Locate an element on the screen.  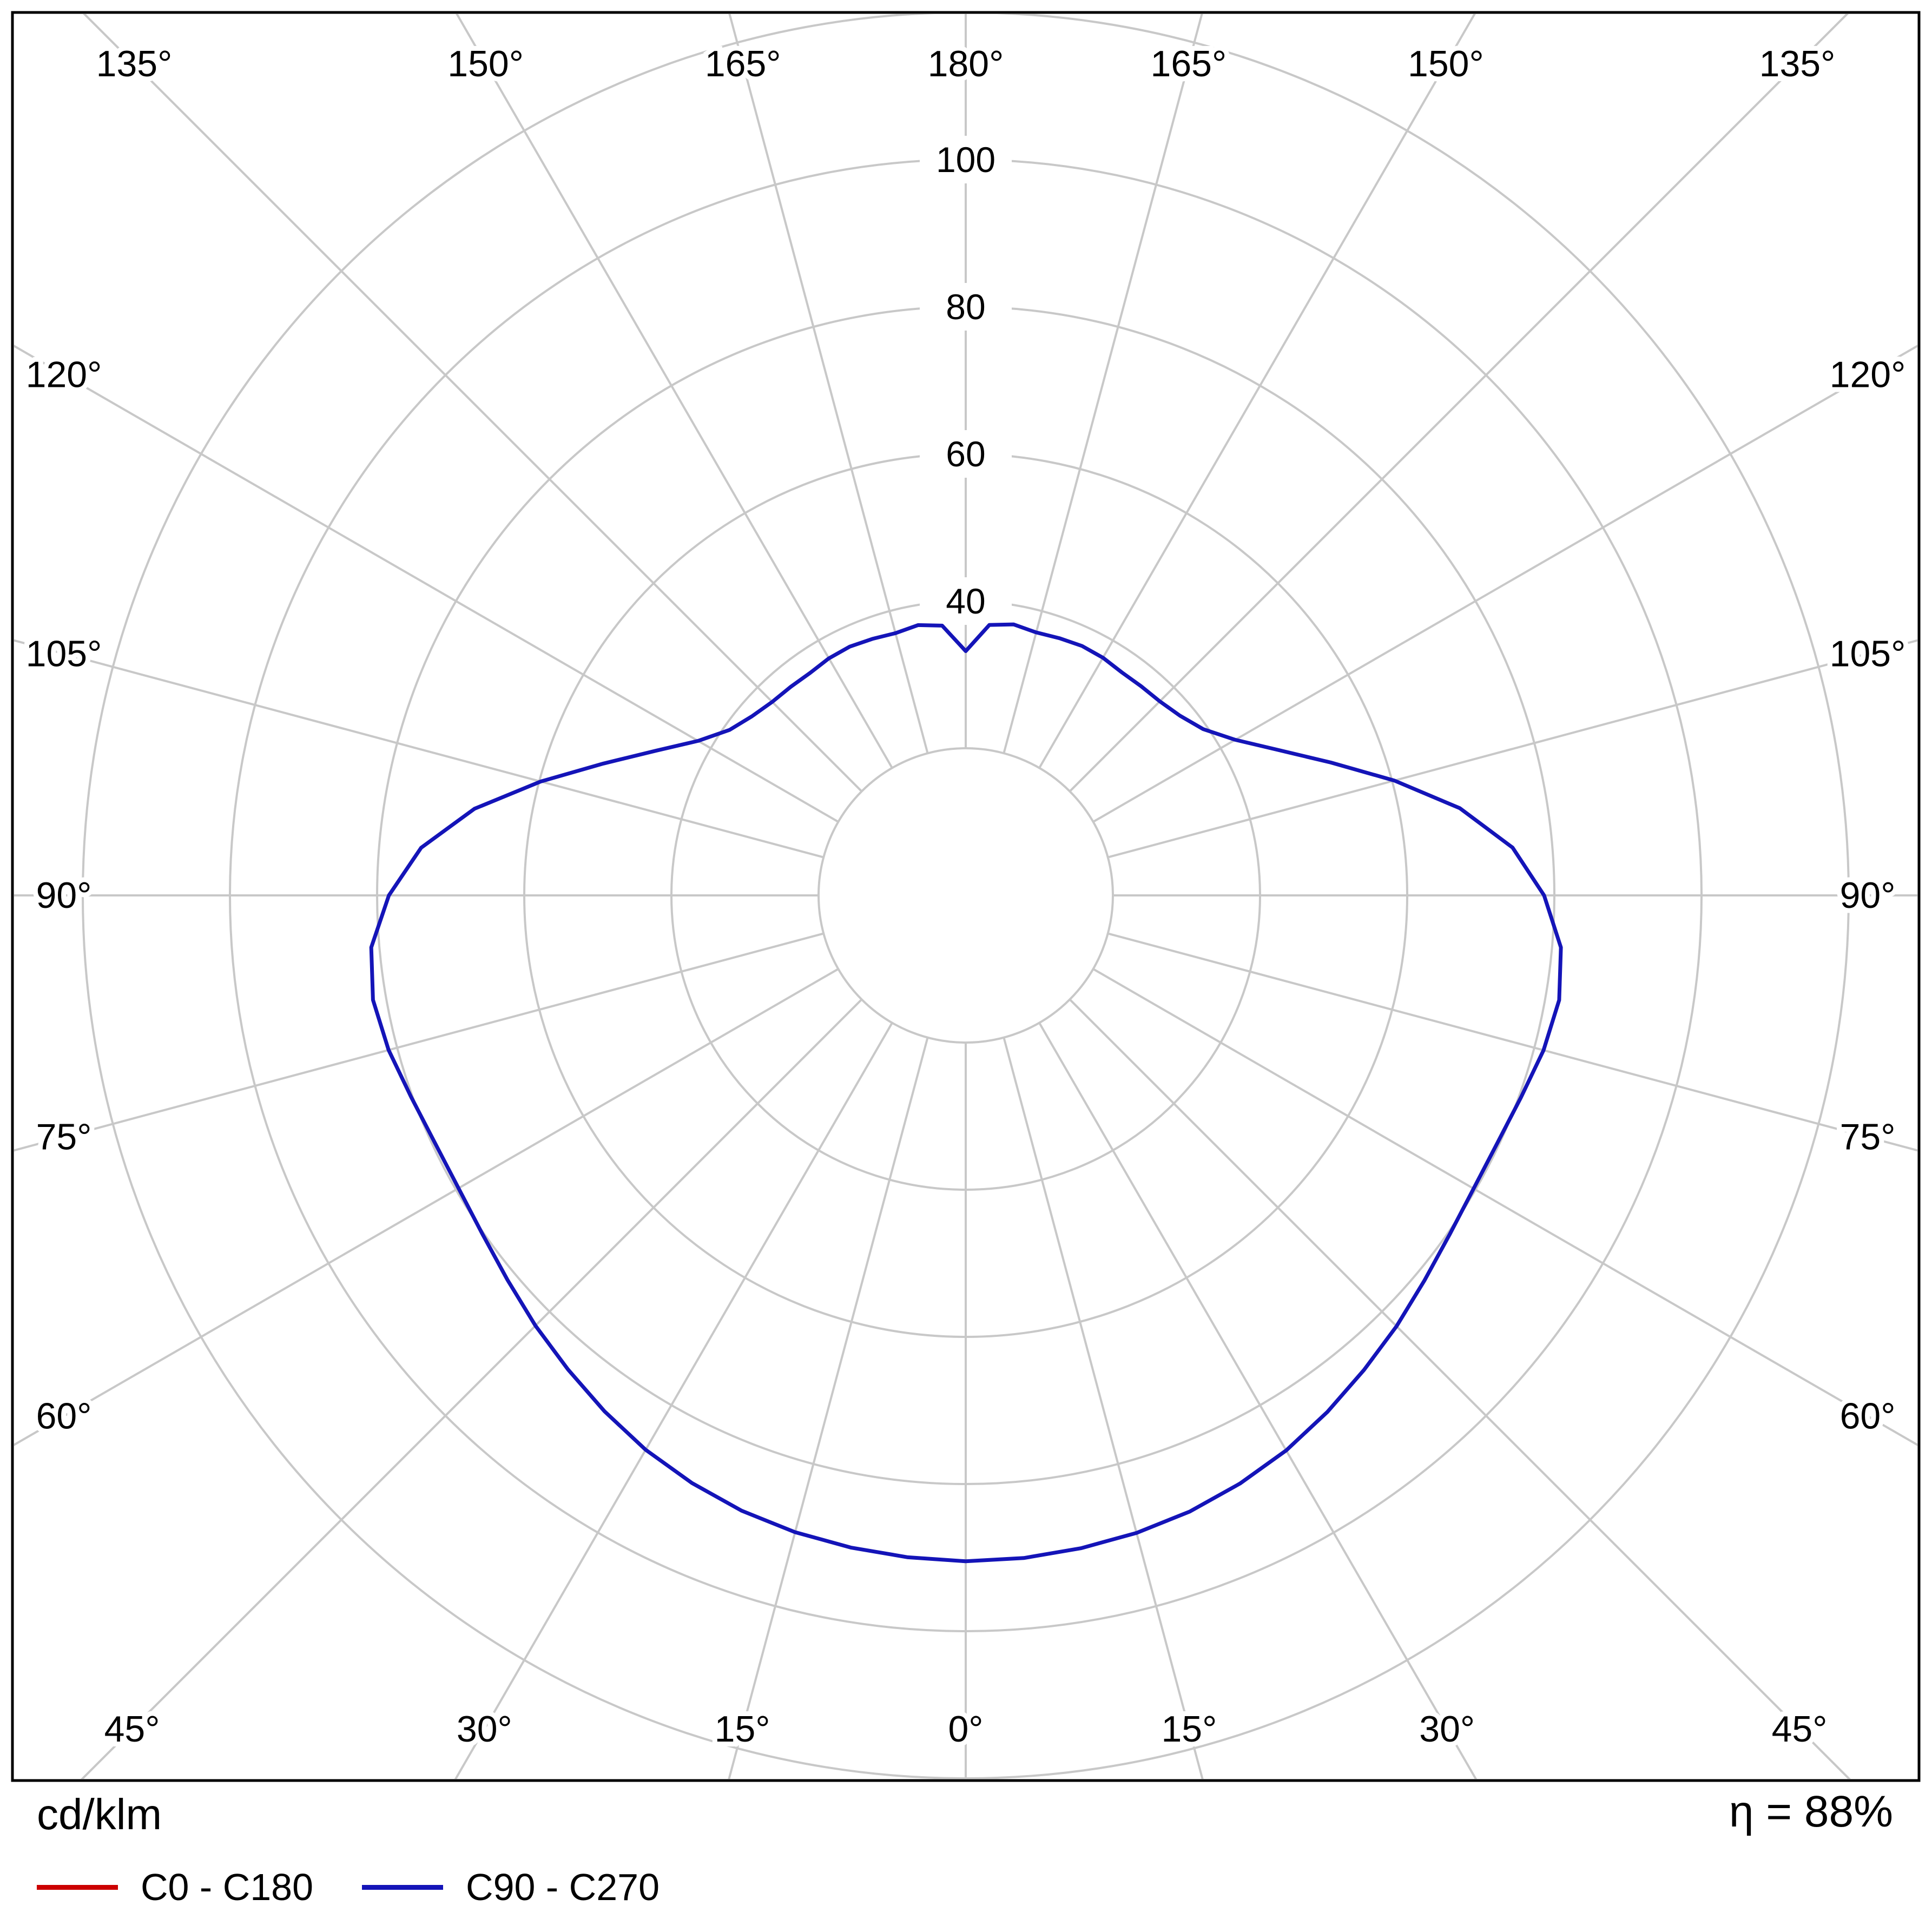
ring-label: 60 is located at coordinates (965, 454).